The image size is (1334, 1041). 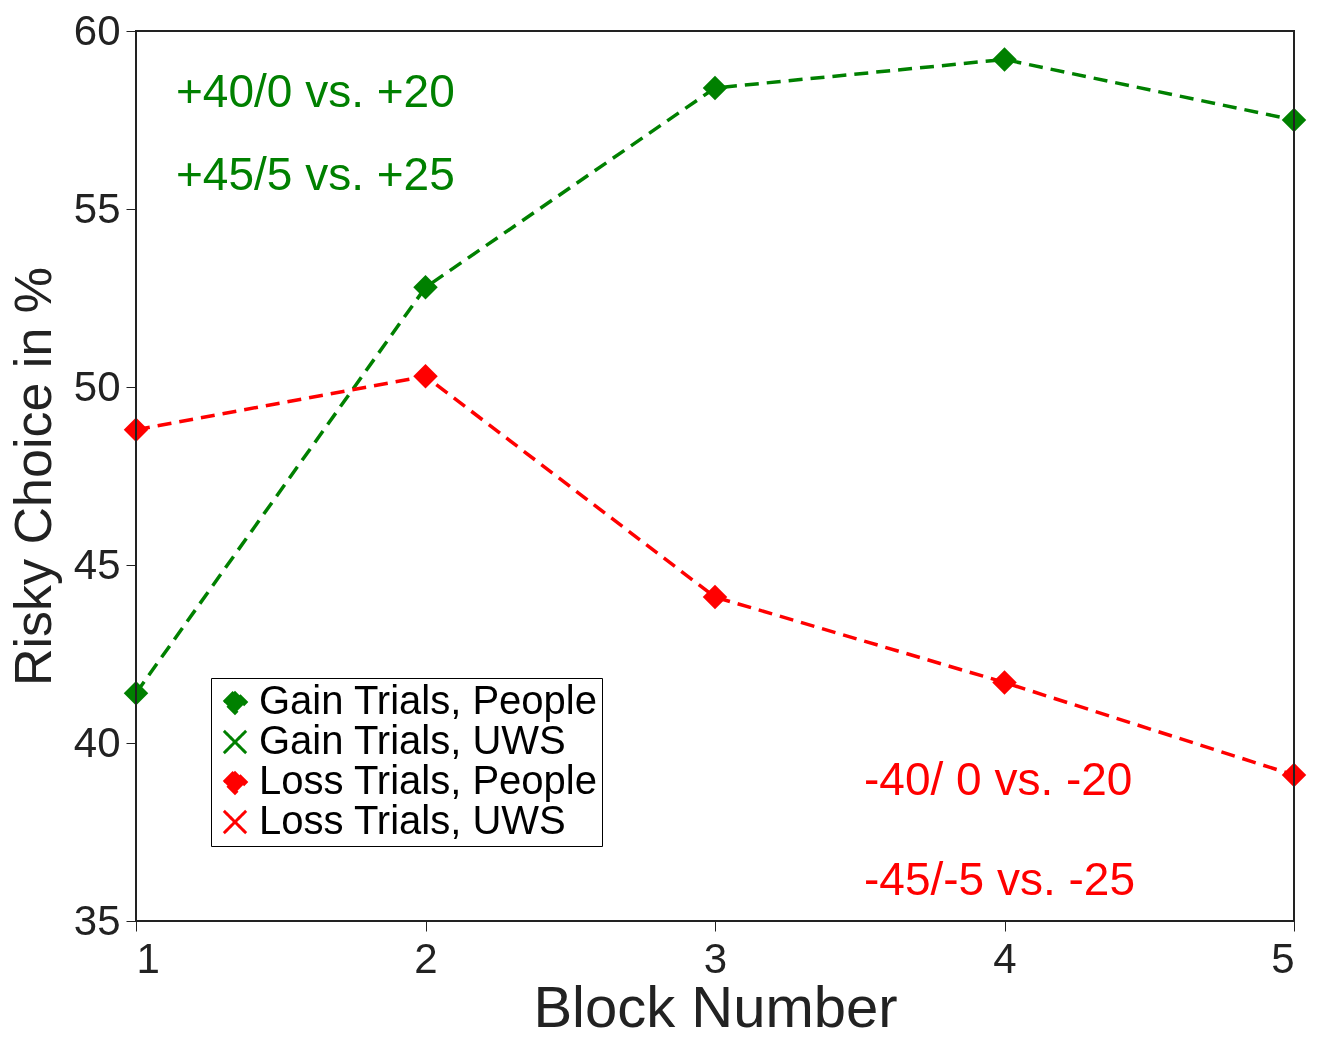 I want to click on y-tick-label: 35, so click(x=97, y=920).